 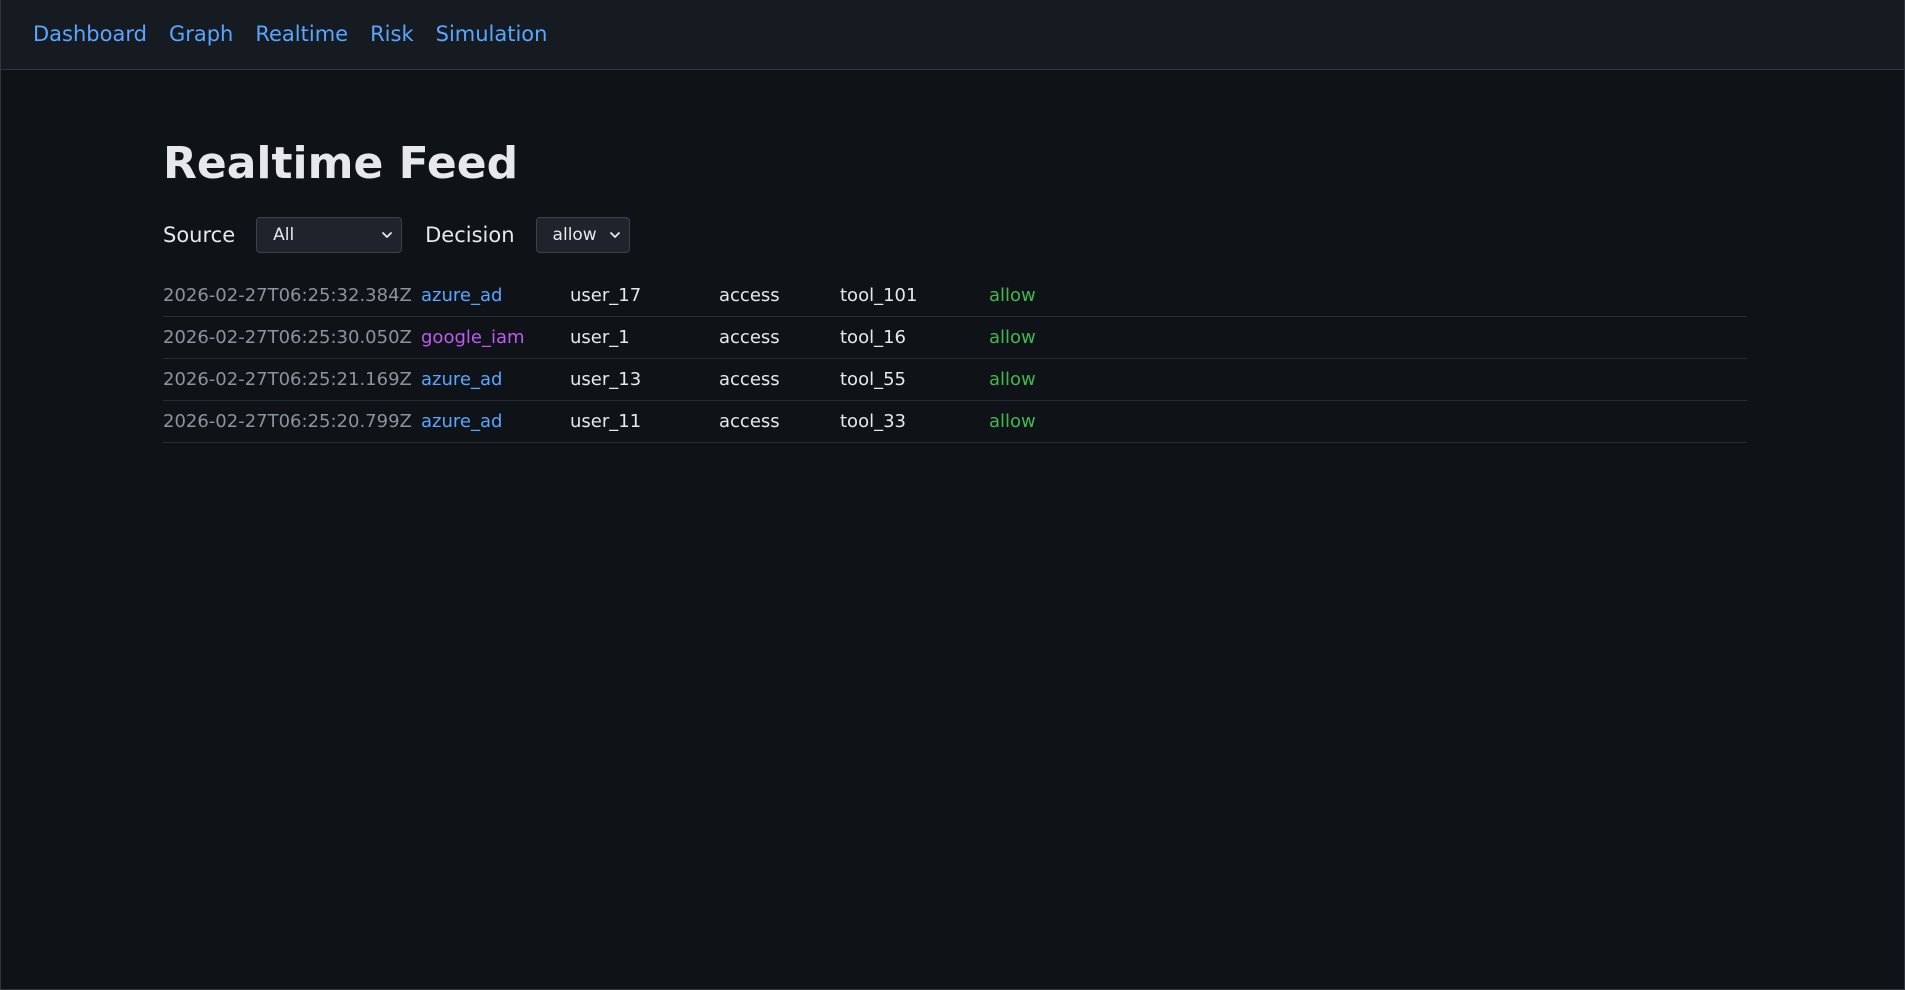 What do you see at coordinates (284, 234) in the screenshot?
I see `source-filter-value: All` at bounding box center [284, 234].